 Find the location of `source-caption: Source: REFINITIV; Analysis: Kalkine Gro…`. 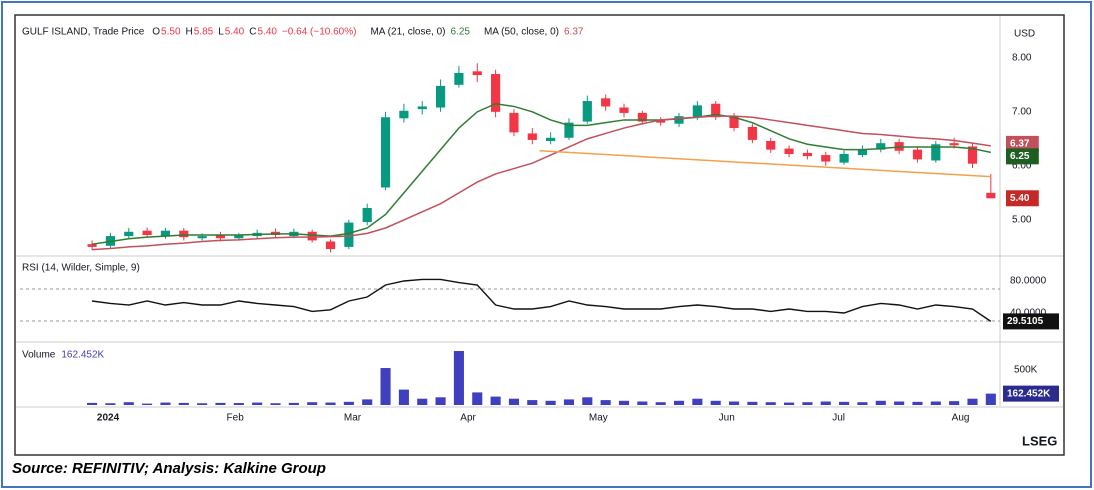

source-caption: Source: REFINITIV; Analysis: Kalkine Gro… is located at coordinates (169, 468).